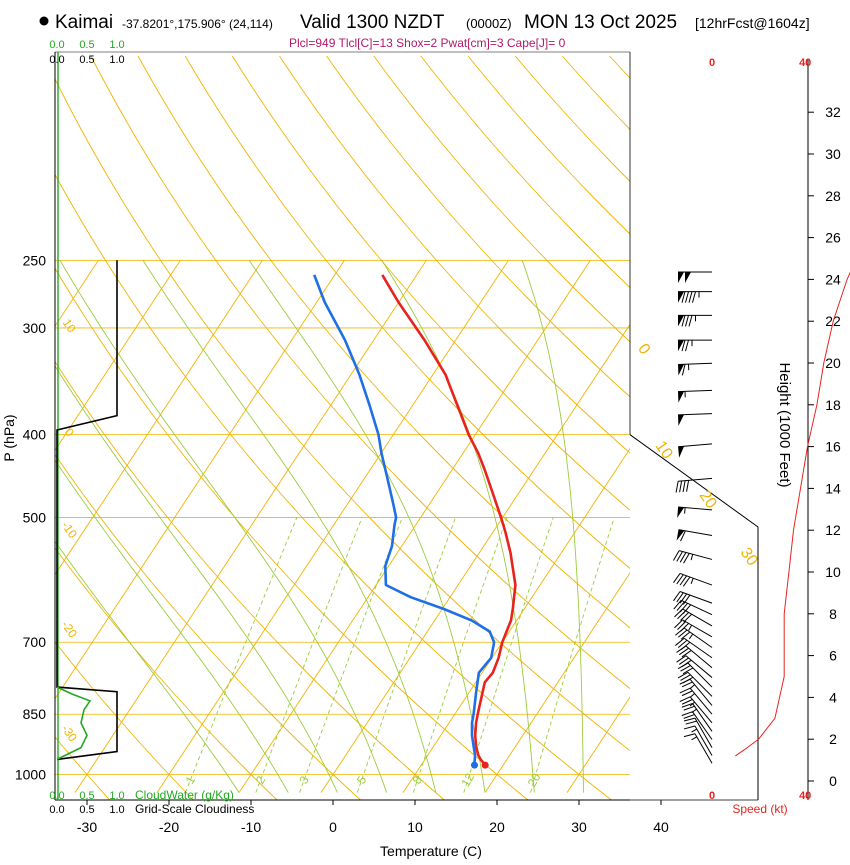  What do you see at coordinates (712, 63) in the screenshot?
I see `wind-speed-top-tick: 0` at bounding box center [712, 63].